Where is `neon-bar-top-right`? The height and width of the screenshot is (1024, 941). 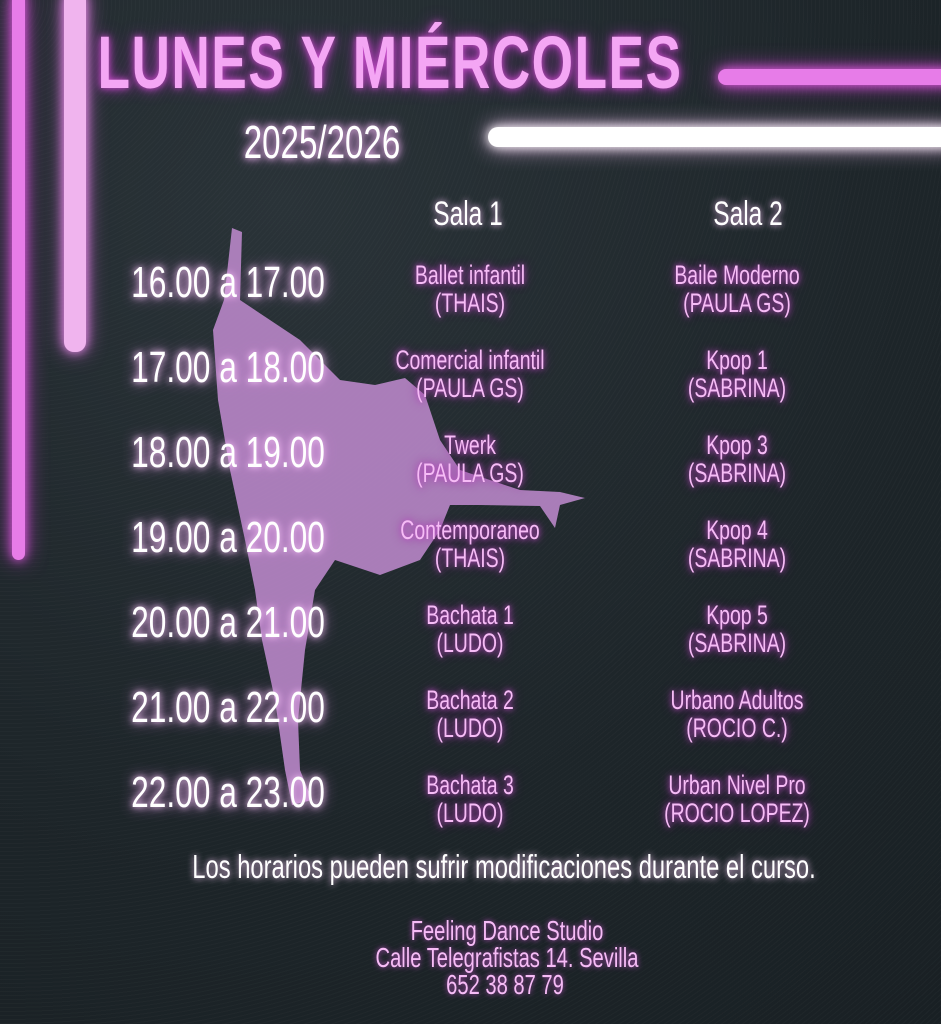 neon-bar-top-right is located at coordinates (829, 77).